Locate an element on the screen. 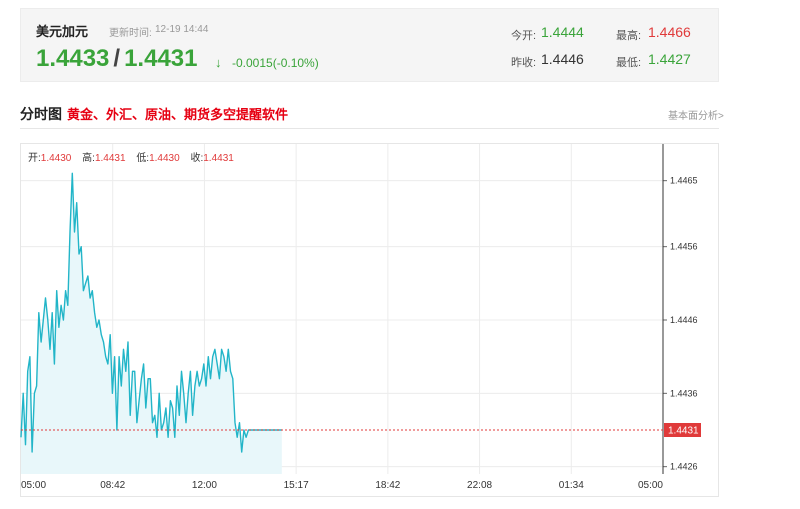 The width and height of the screenshot is (800, 509). section-divider is located at coordinates (369, 128).